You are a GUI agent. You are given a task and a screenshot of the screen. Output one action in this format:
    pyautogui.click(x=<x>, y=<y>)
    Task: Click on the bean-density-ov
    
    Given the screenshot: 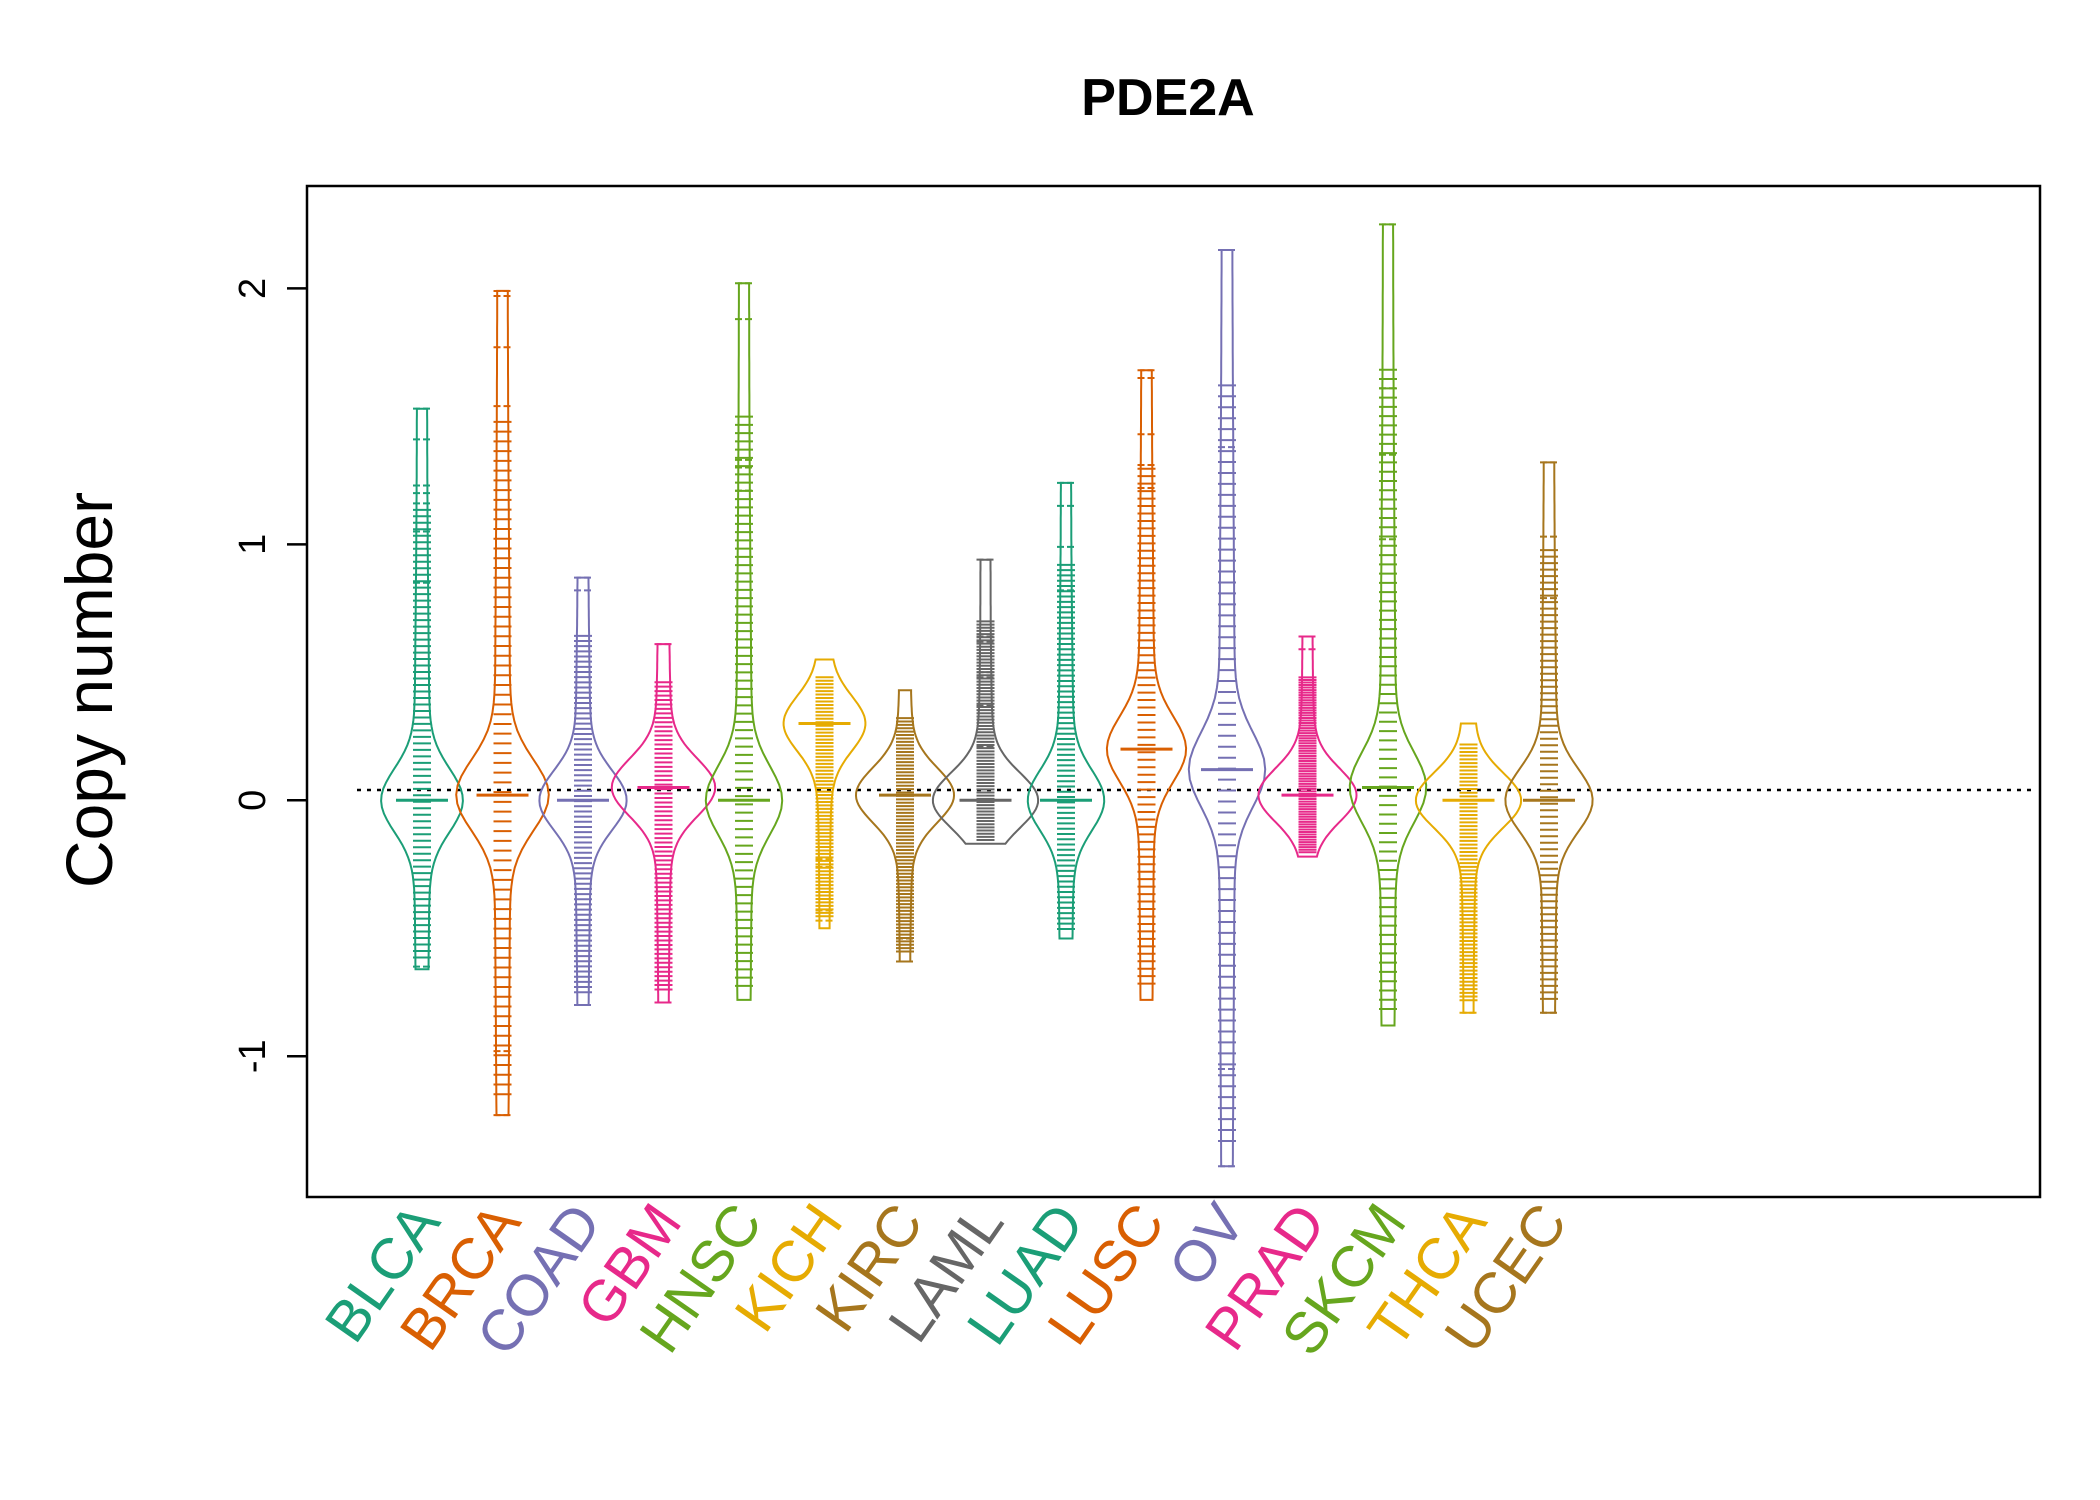 What is the action you would take?
    pyautogui.click(x=1227, y=708)
    